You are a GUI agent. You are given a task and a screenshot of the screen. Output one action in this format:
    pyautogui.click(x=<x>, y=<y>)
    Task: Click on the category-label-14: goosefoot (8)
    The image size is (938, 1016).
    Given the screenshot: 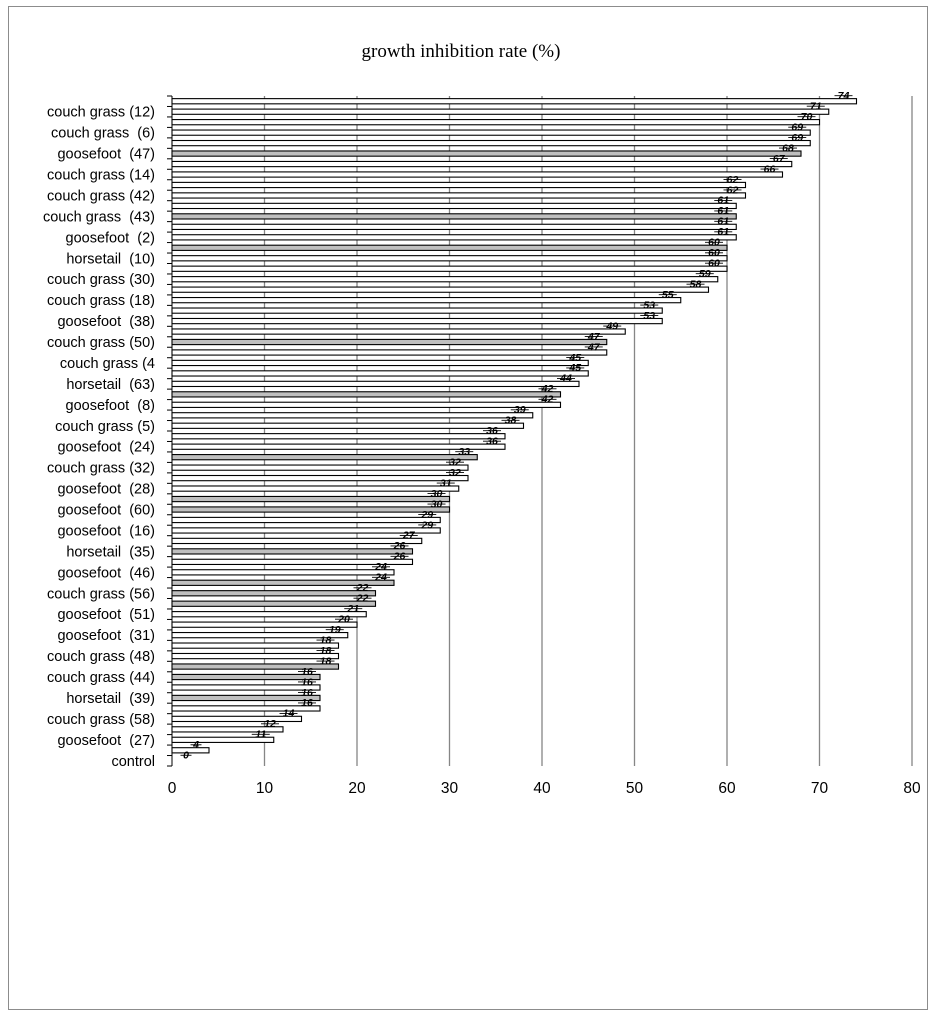 What is the action you would take?
    pyautogui.click(x=110, y=406)
    